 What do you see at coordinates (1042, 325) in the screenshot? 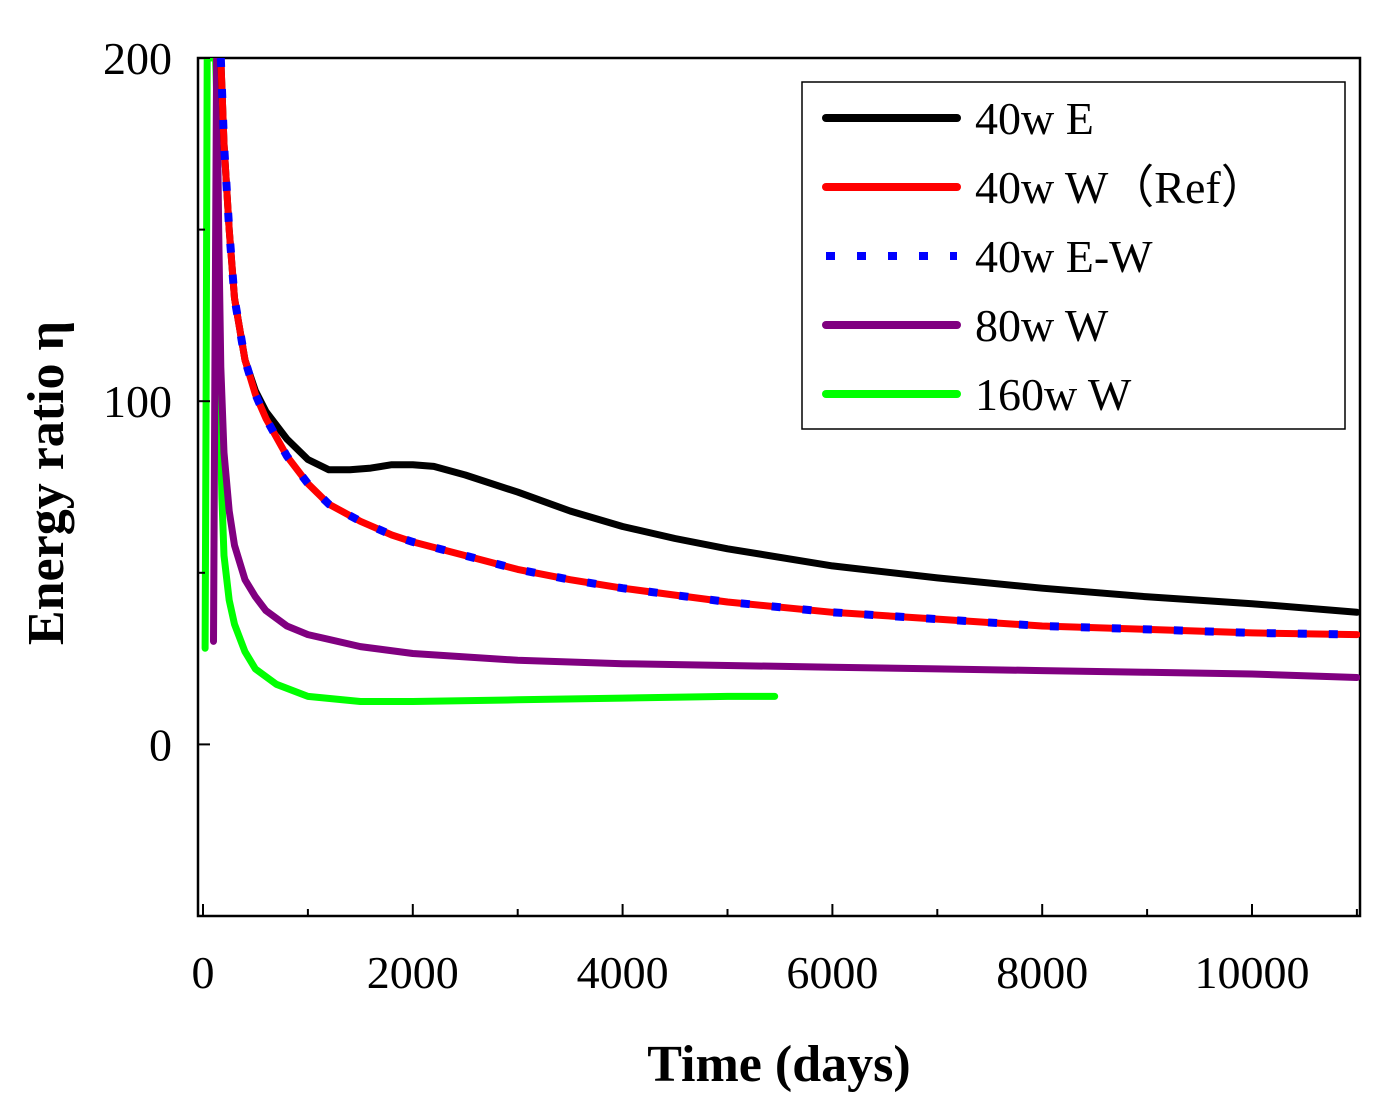
I see `legend-label-4: 80w W` at bounding box center [1042, 325].